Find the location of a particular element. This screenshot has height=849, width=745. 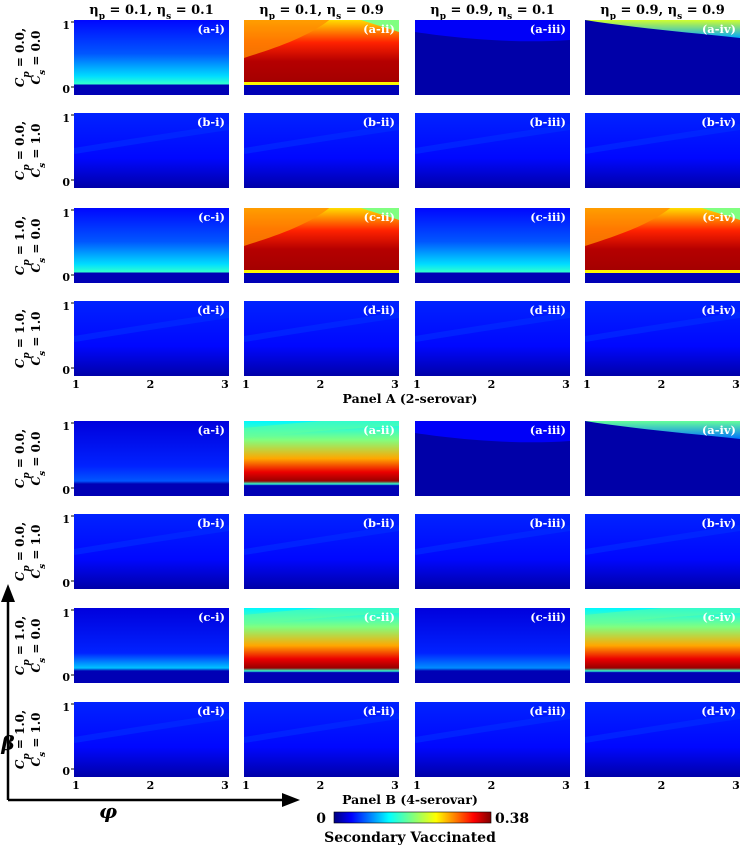

subplot-a-ii: (a-ii) is located at coordinates (321, 458).